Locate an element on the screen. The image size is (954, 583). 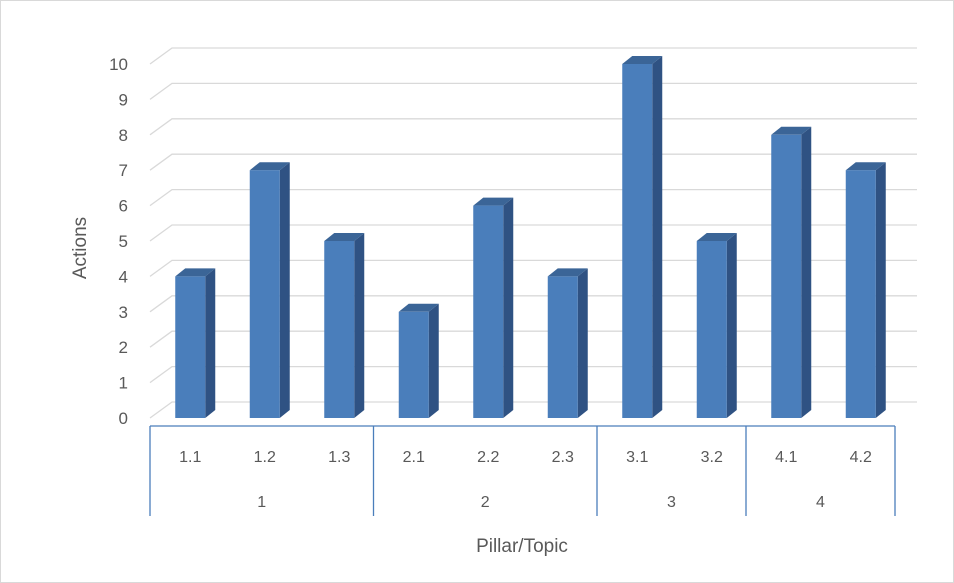
y-axis-title: Actions is located at coordinates (80, 248).